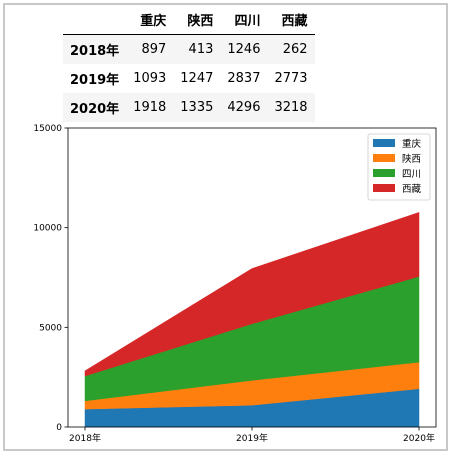 This screenshot has width=453, height=456. What do you see at coordinates (291, 78) in the screenshot?
I see `table-cell: 2773` at bounding box center [291, 78].